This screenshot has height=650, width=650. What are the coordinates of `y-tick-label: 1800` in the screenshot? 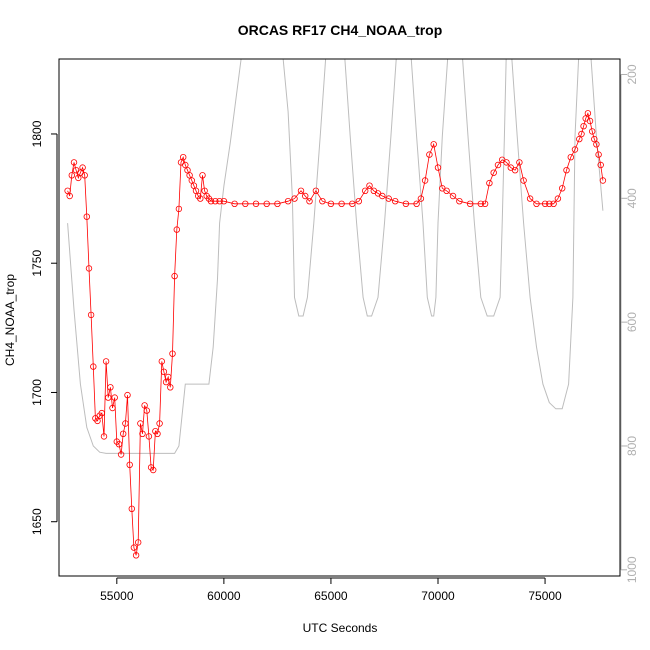 It's located at (37, 133).